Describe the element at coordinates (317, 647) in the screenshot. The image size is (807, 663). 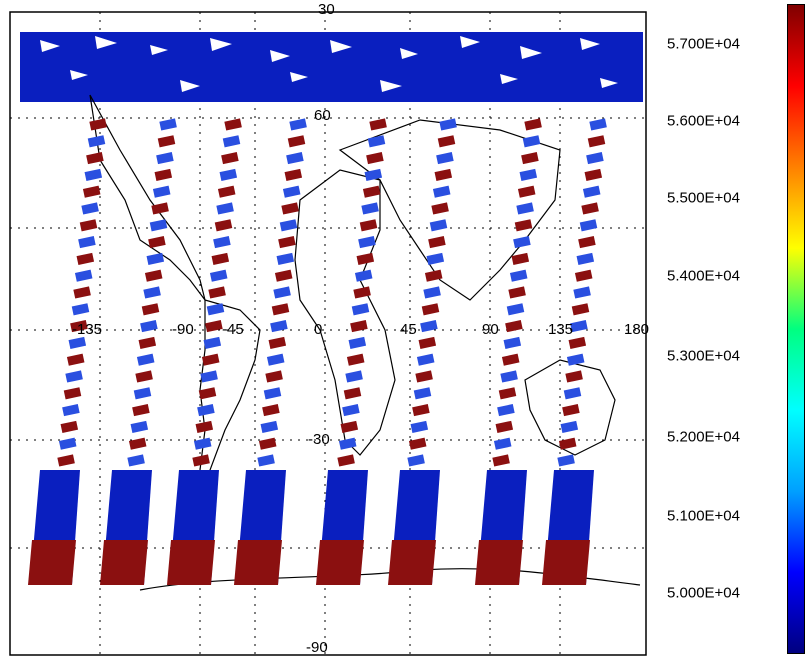
I see `label-lat-90s: -90` at that location.